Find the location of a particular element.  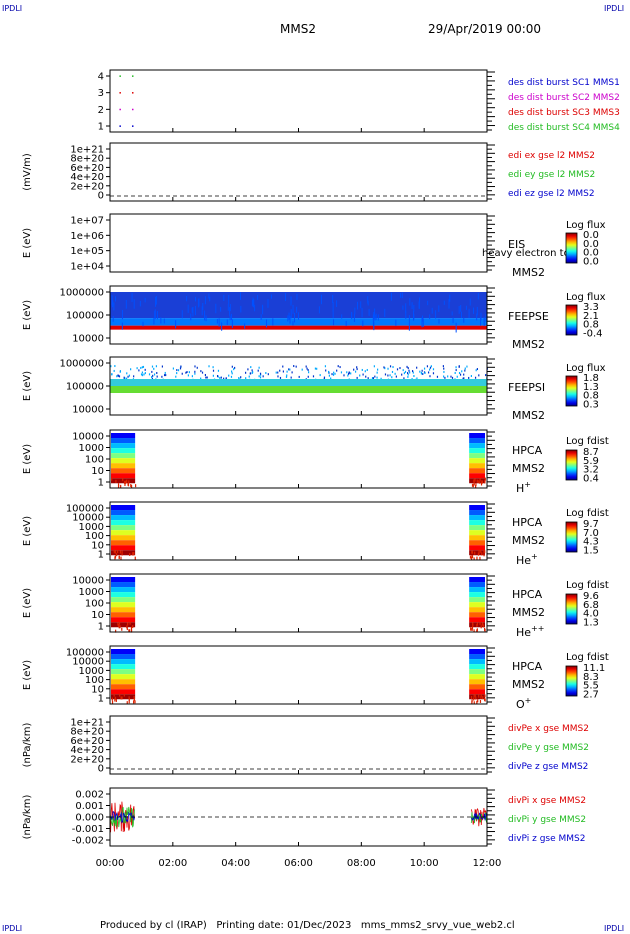

y-tick-label: 1 is located at coordinates (101, 483).